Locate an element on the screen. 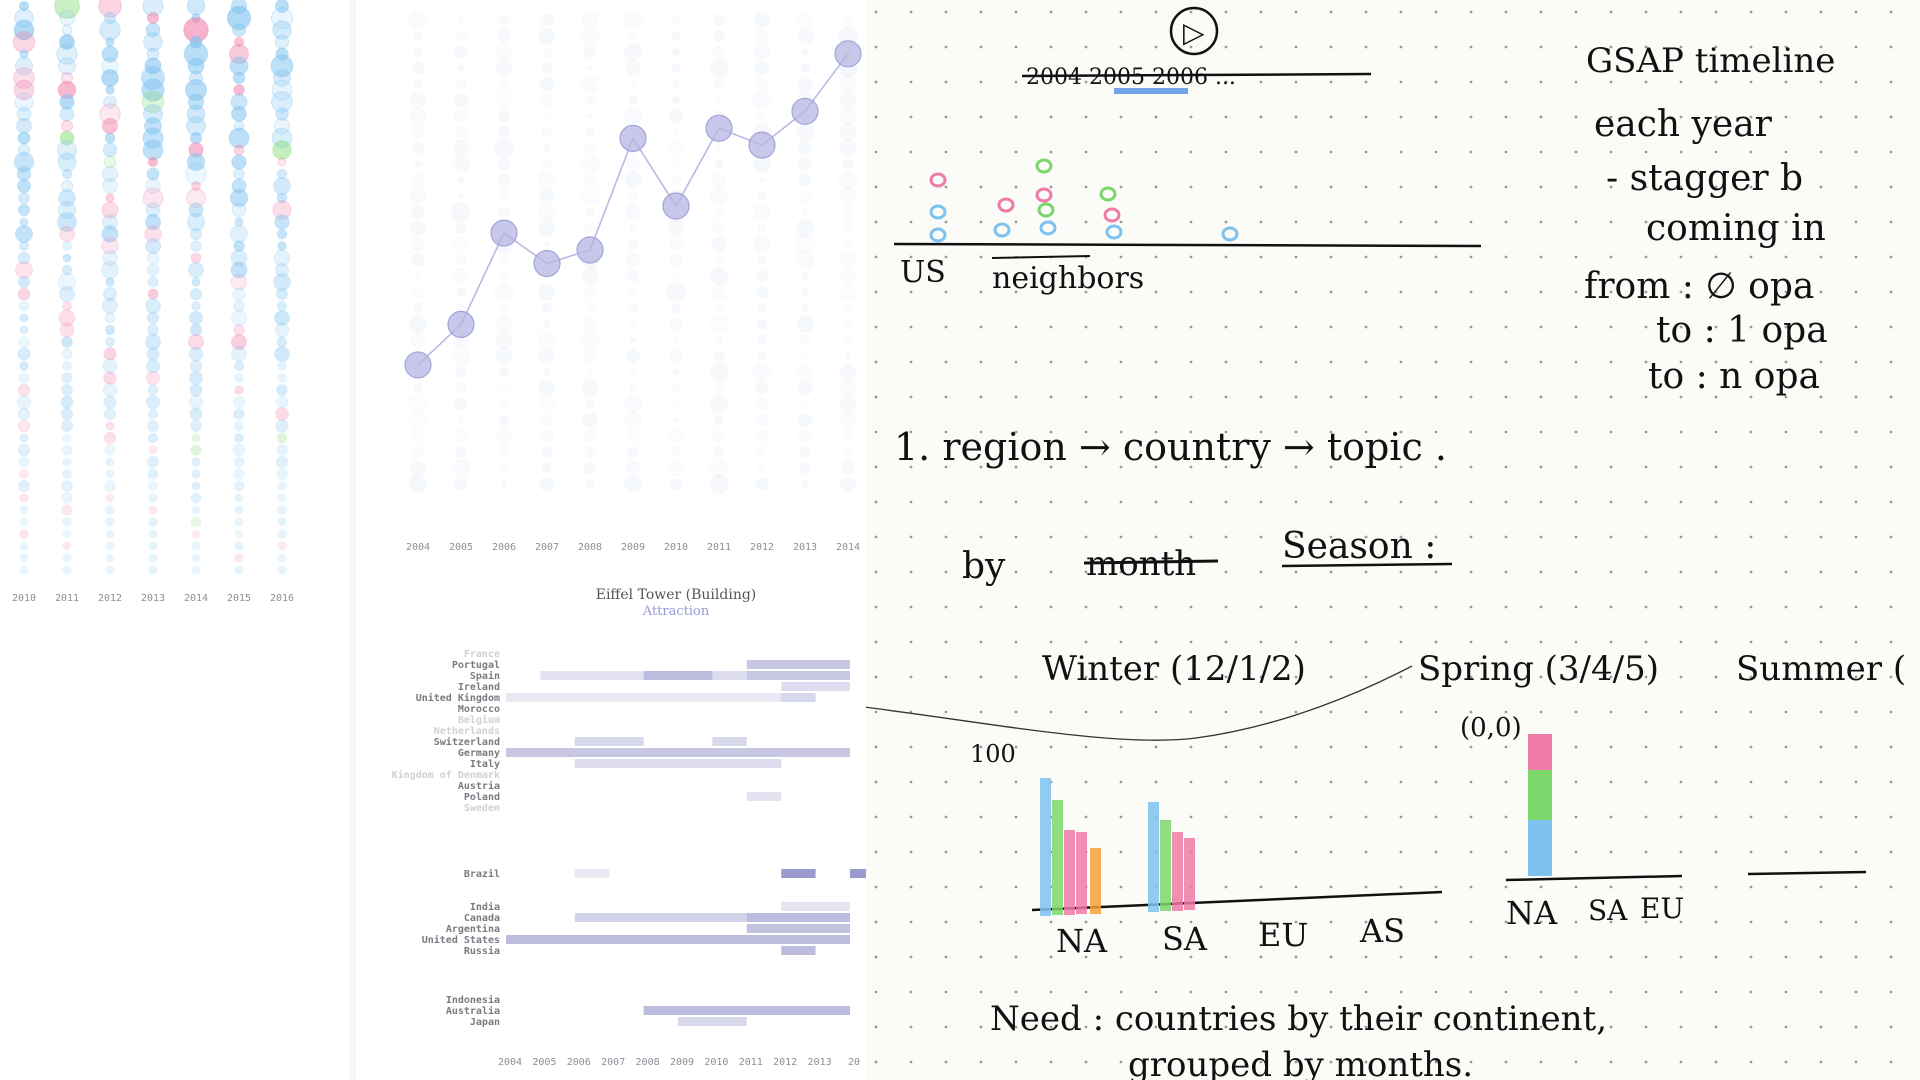 The width and height of the screenshot is (1920, 1080). line-x-tick: 2013 is located at coordinates (805, 547).